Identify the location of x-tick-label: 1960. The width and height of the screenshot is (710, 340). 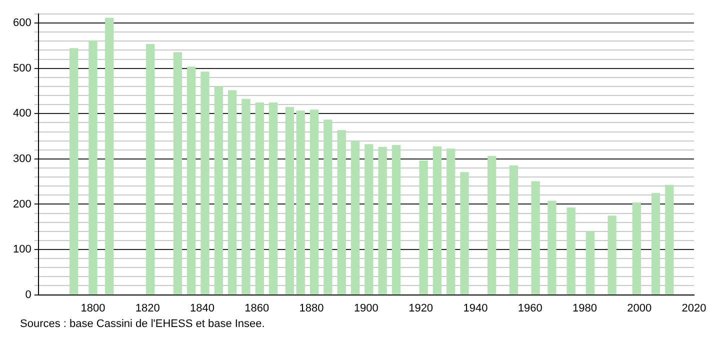
(530, 308).